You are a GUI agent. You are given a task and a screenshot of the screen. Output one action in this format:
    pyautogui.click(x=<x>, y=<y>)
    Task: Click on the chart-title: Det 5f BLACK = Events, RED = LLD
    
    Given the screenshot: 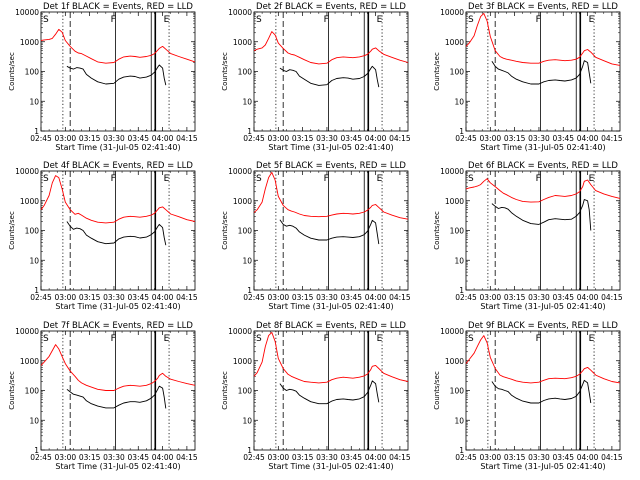 What is the action you would take?
    pyautogui.click(x=331, y=166)
    